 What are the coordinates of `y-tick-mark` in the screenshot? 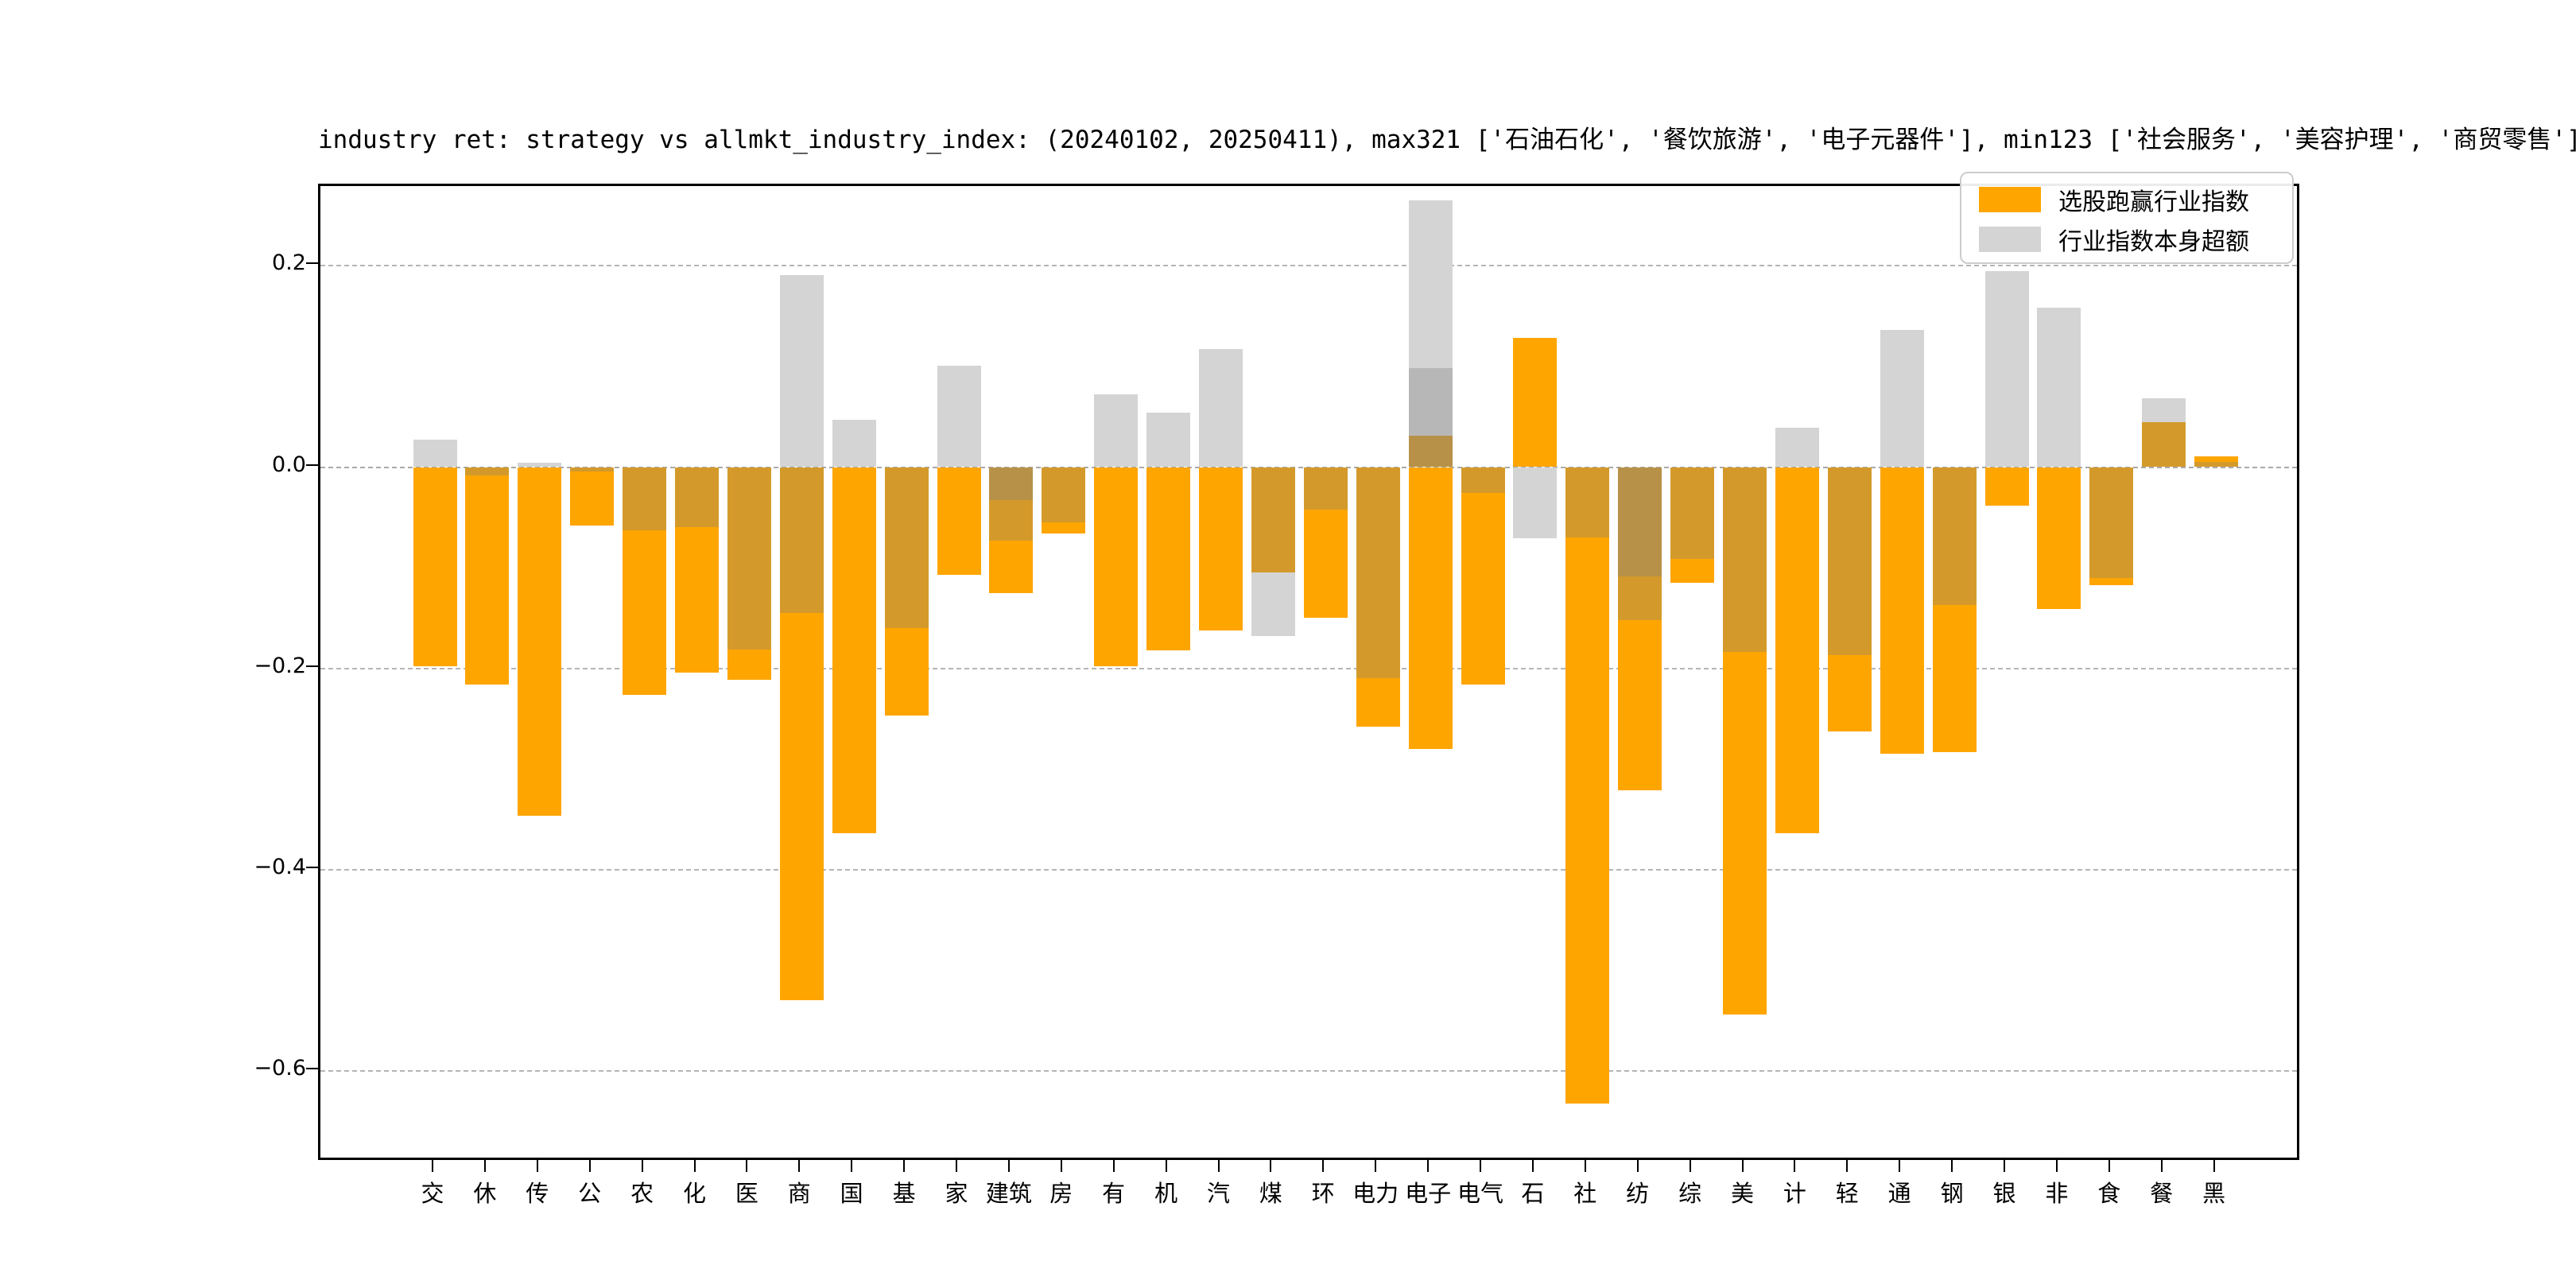 It's located at (312, 465).